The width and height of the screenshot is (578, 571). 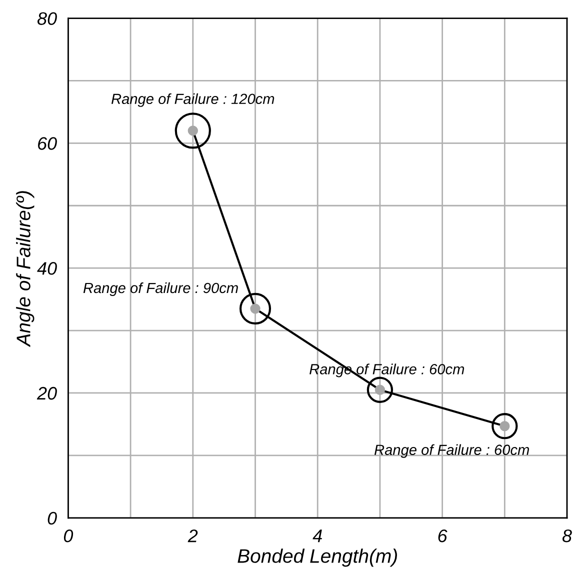 I want to click on x-tick-label: 4, so click(x=317, y=536).